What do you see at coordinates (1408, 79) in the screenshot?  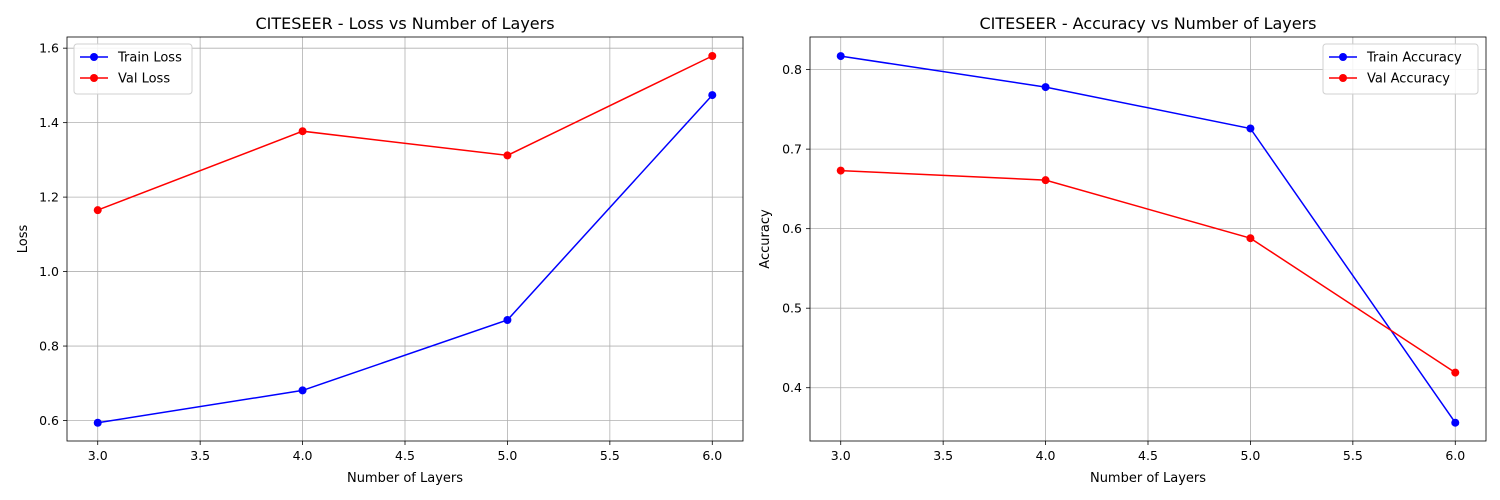 I see `legend-label: Val Accuracy` at bounding box center [1408, 79].